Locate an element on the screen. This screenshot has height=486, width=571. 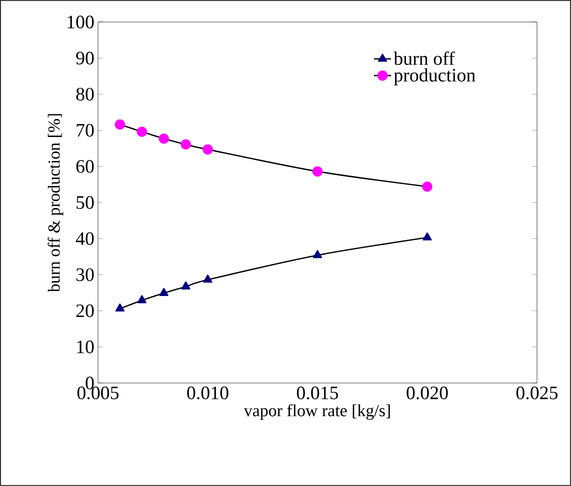
y-tick-label: 40 is located at coordinates (85, 238).